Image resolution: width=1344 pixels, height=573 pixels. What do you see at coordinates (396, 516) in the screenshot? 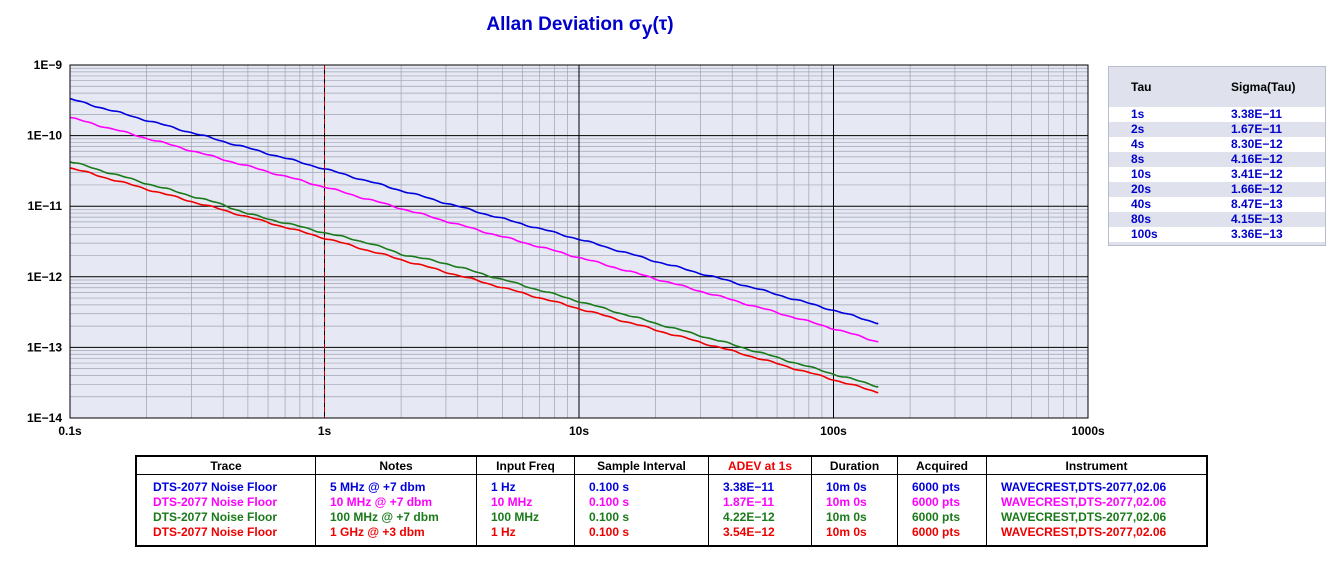
I see `legend-cell: 100 MHz @ +7 dbm` at bounding box center [396, 516].